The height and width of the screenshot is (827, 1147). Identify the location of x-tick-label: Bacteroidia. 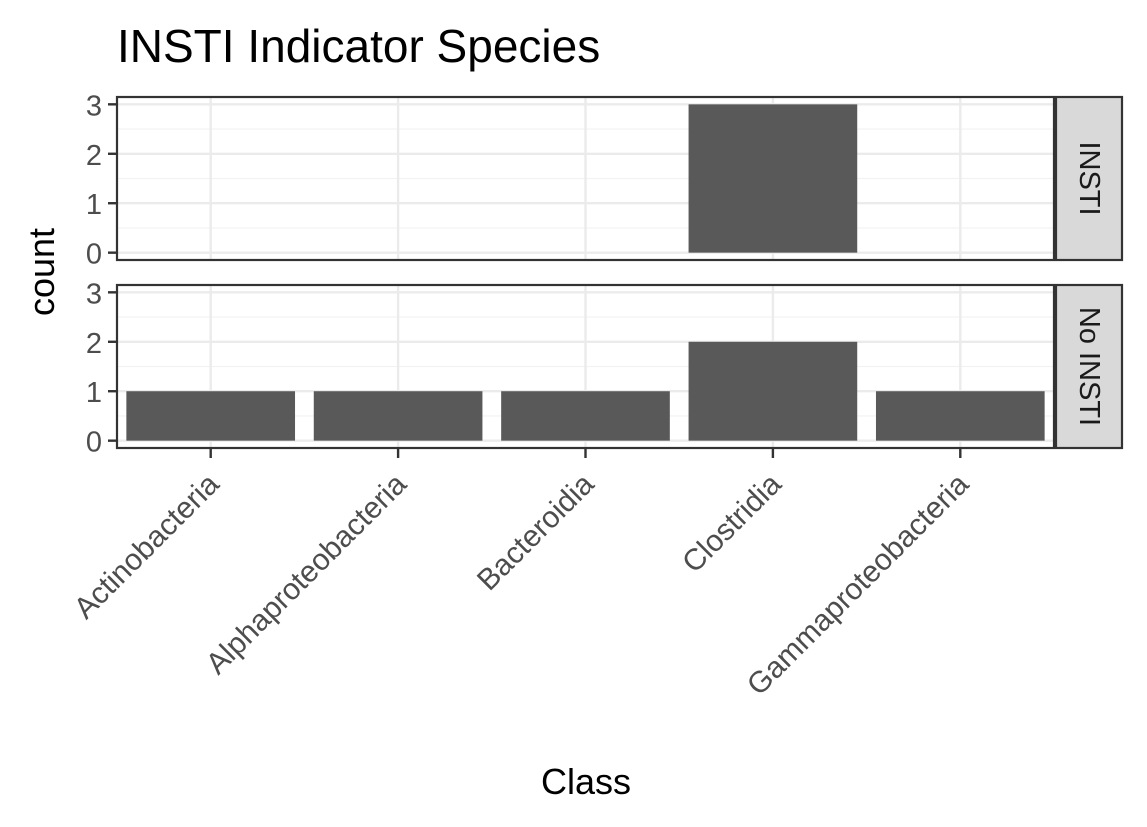
(536, 532).